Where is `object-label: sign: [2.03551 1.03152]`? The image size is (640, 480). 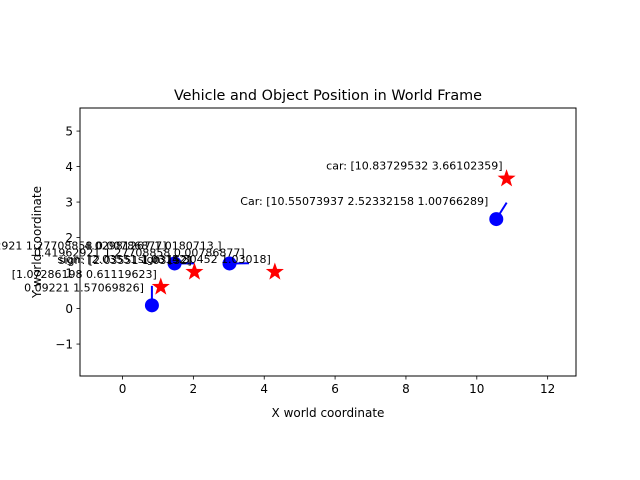
object-label: sign: [2.03551 1.03152] is located at coordinates (123, 259).